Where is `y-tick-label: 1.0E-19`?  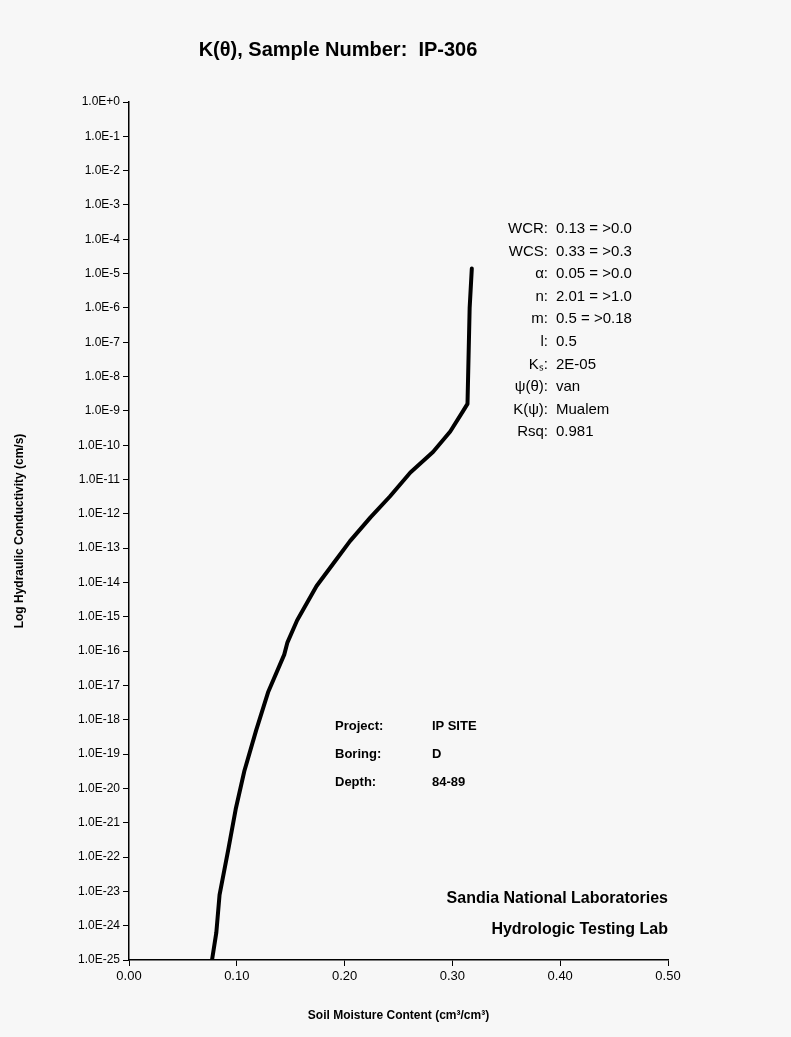
y-tick-label: 1.0E-19 is located at coordinates (99, 753).